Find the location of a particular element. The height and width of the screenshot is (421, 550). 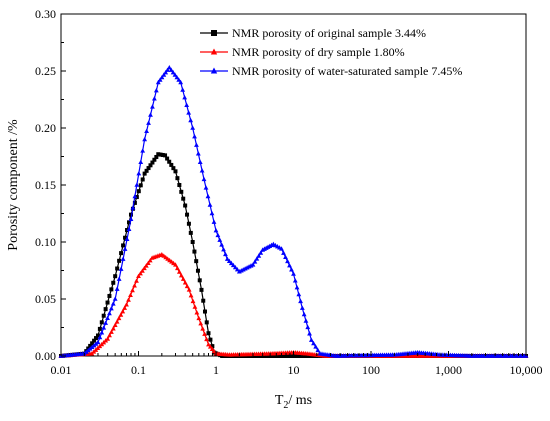

y-tick-label: 0.05 is located at coordinates (45, 299).